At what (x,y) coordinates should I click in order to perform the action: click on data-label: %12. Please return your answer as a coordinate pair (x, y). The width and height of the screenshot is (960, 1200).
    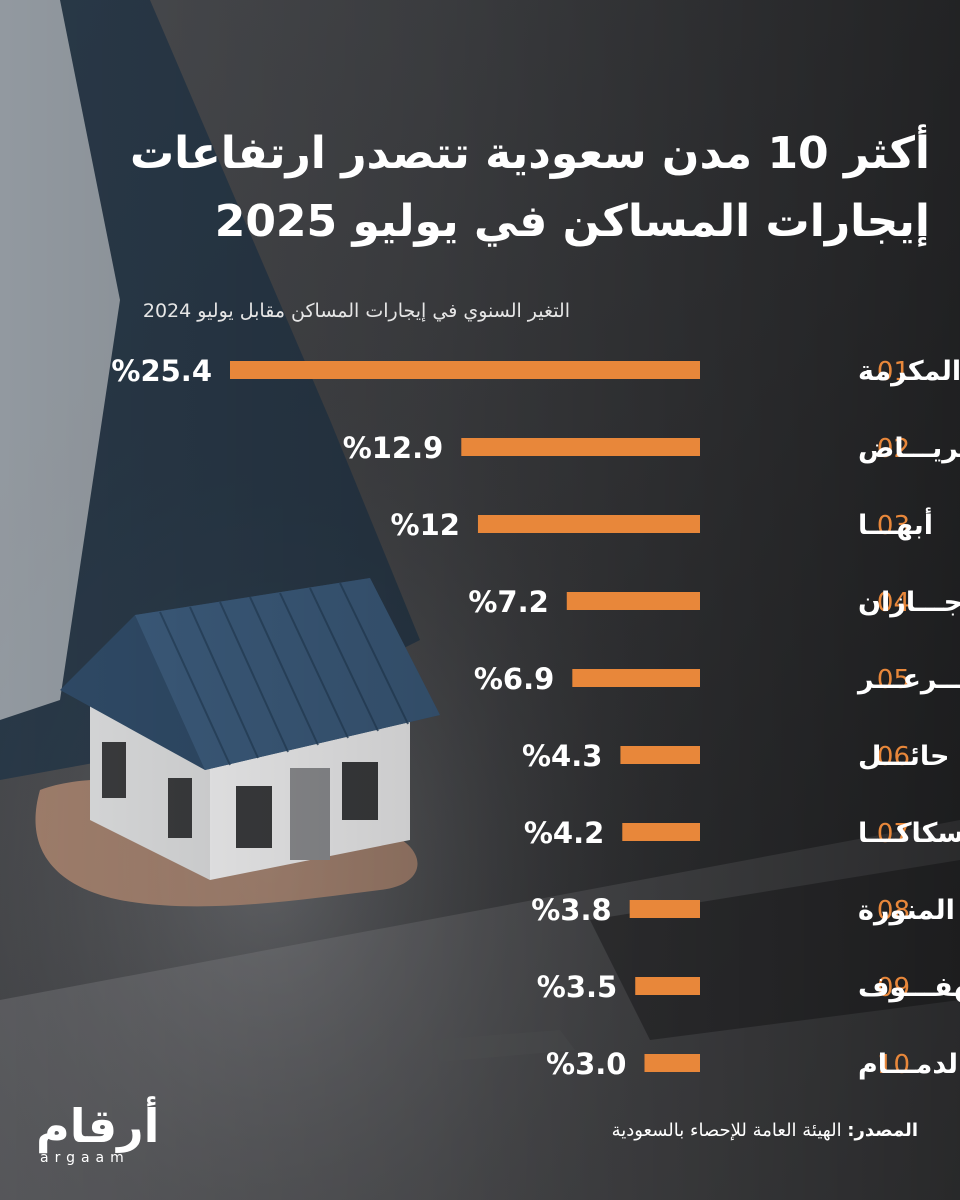
    Looking at the image, I should click on (425, 525).